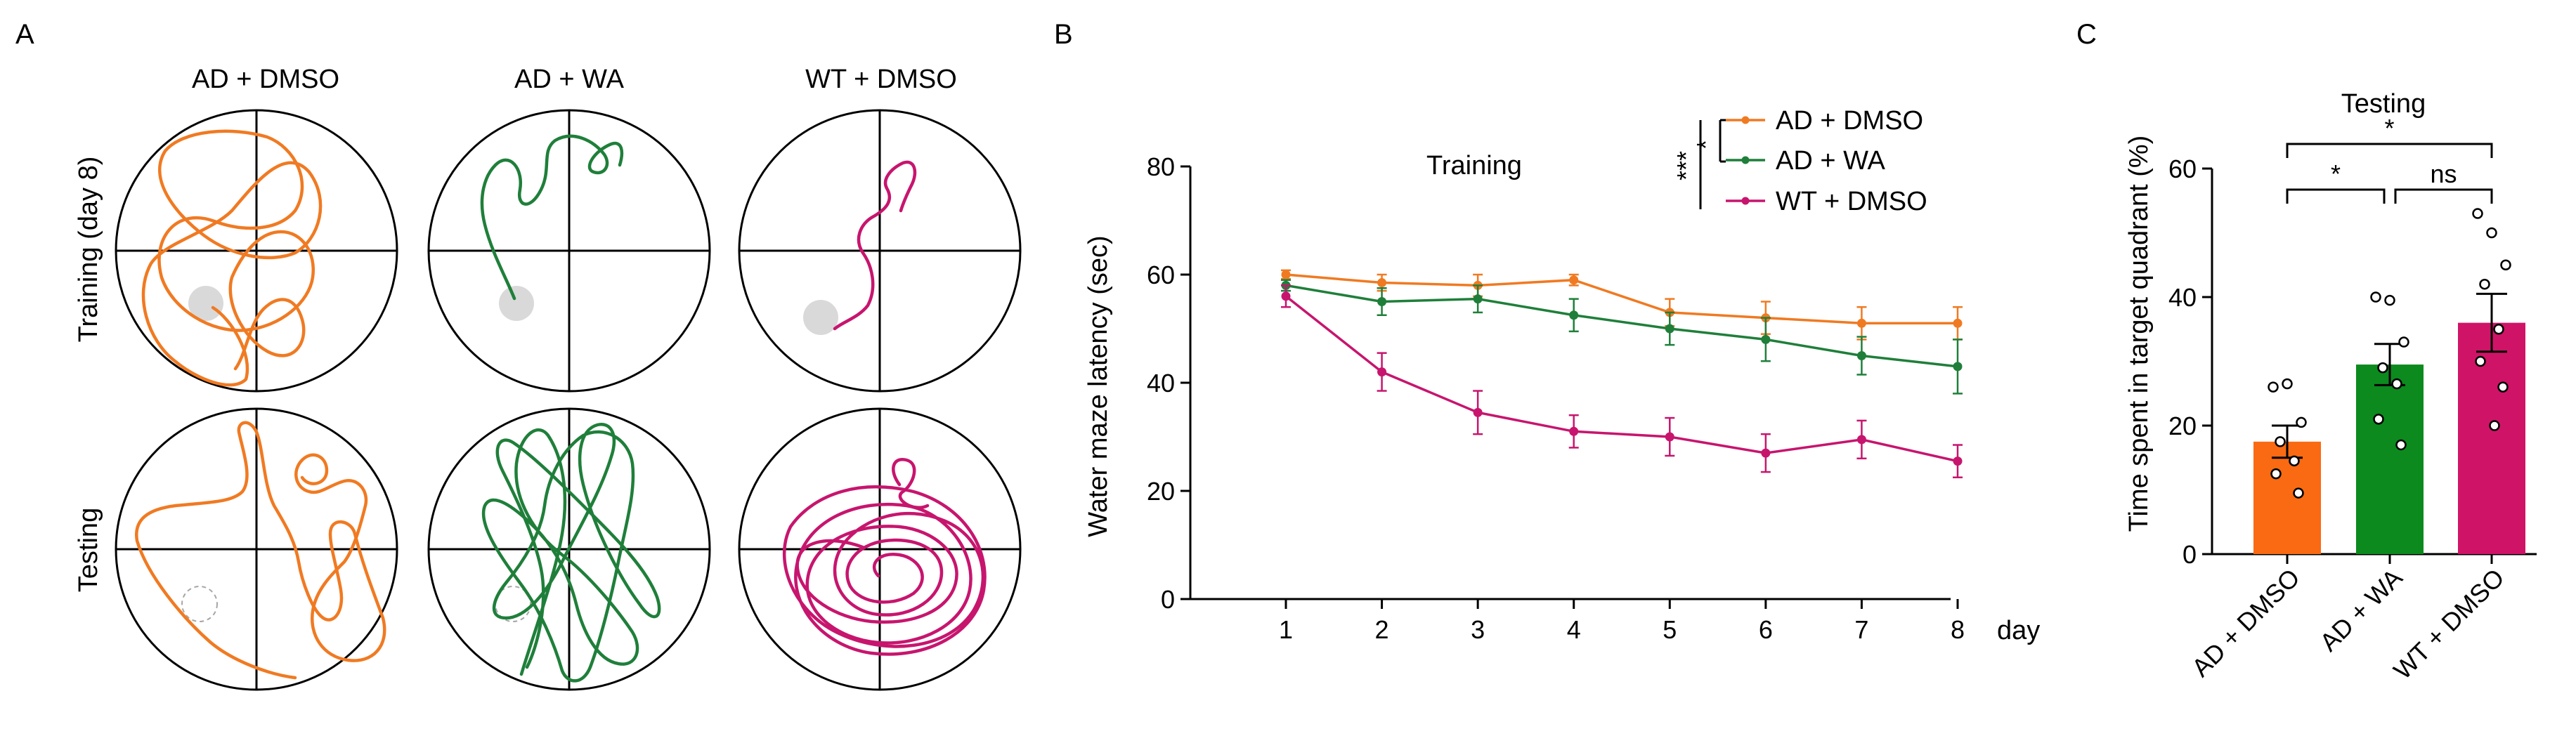  I want to click on chart-b-significance: *** *, so click(1699, 164).